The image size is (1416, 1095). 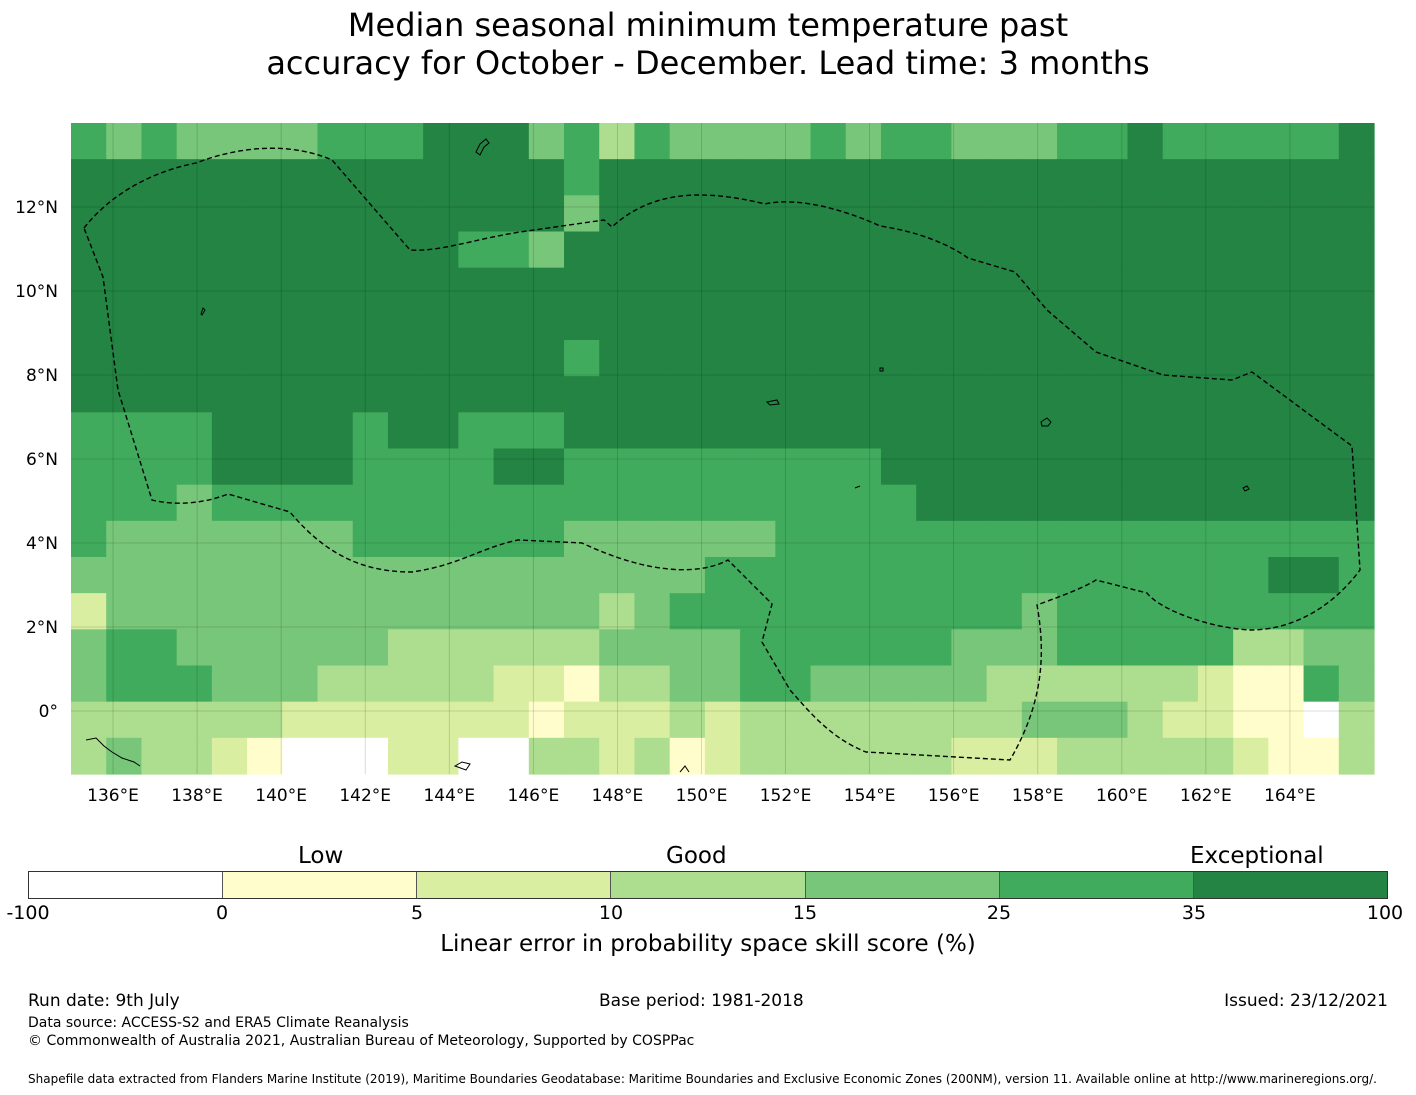 What do you see at coordinates (48, 712) in the screenshot?
I see `lat-label: 0°` at bounding box center [48, 712].